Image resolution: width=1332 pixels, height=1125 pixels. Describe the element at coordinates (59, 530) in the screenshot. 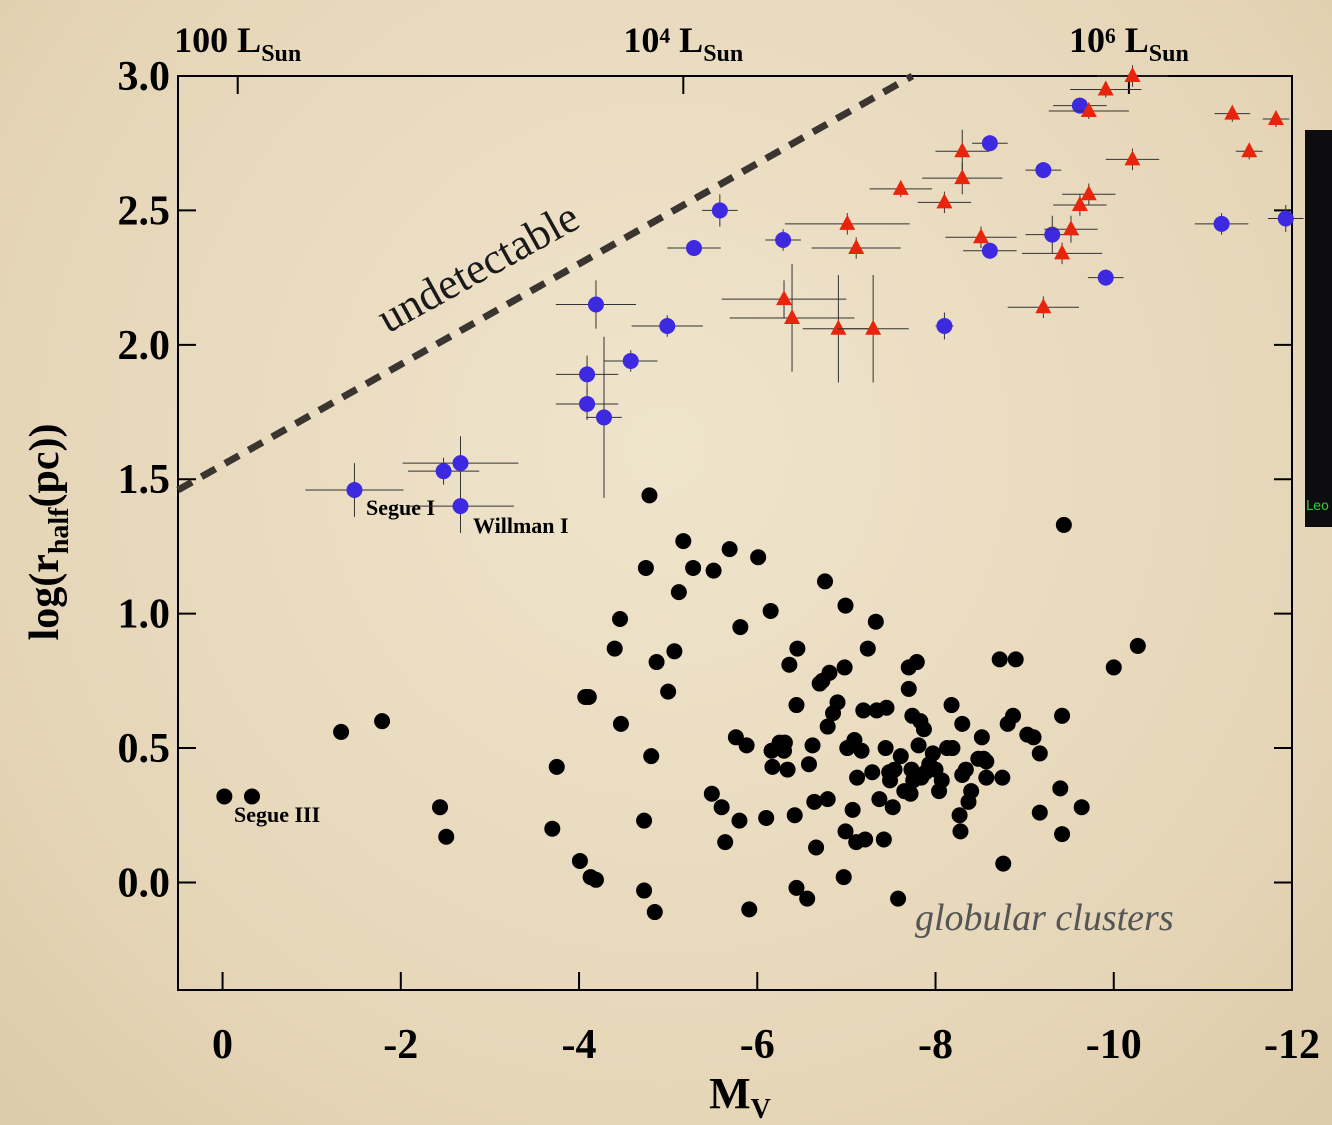

I see `y-axis-label-sub: half` at that location.